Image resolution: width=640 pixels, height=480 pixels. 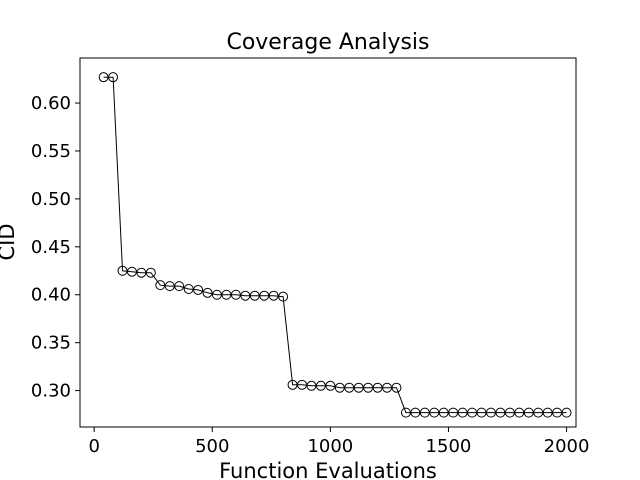 What do you see at coordinates (51, 295) in the screenshot?
I see `y-tick-label: 0.40` at bounding box center [51, 295].